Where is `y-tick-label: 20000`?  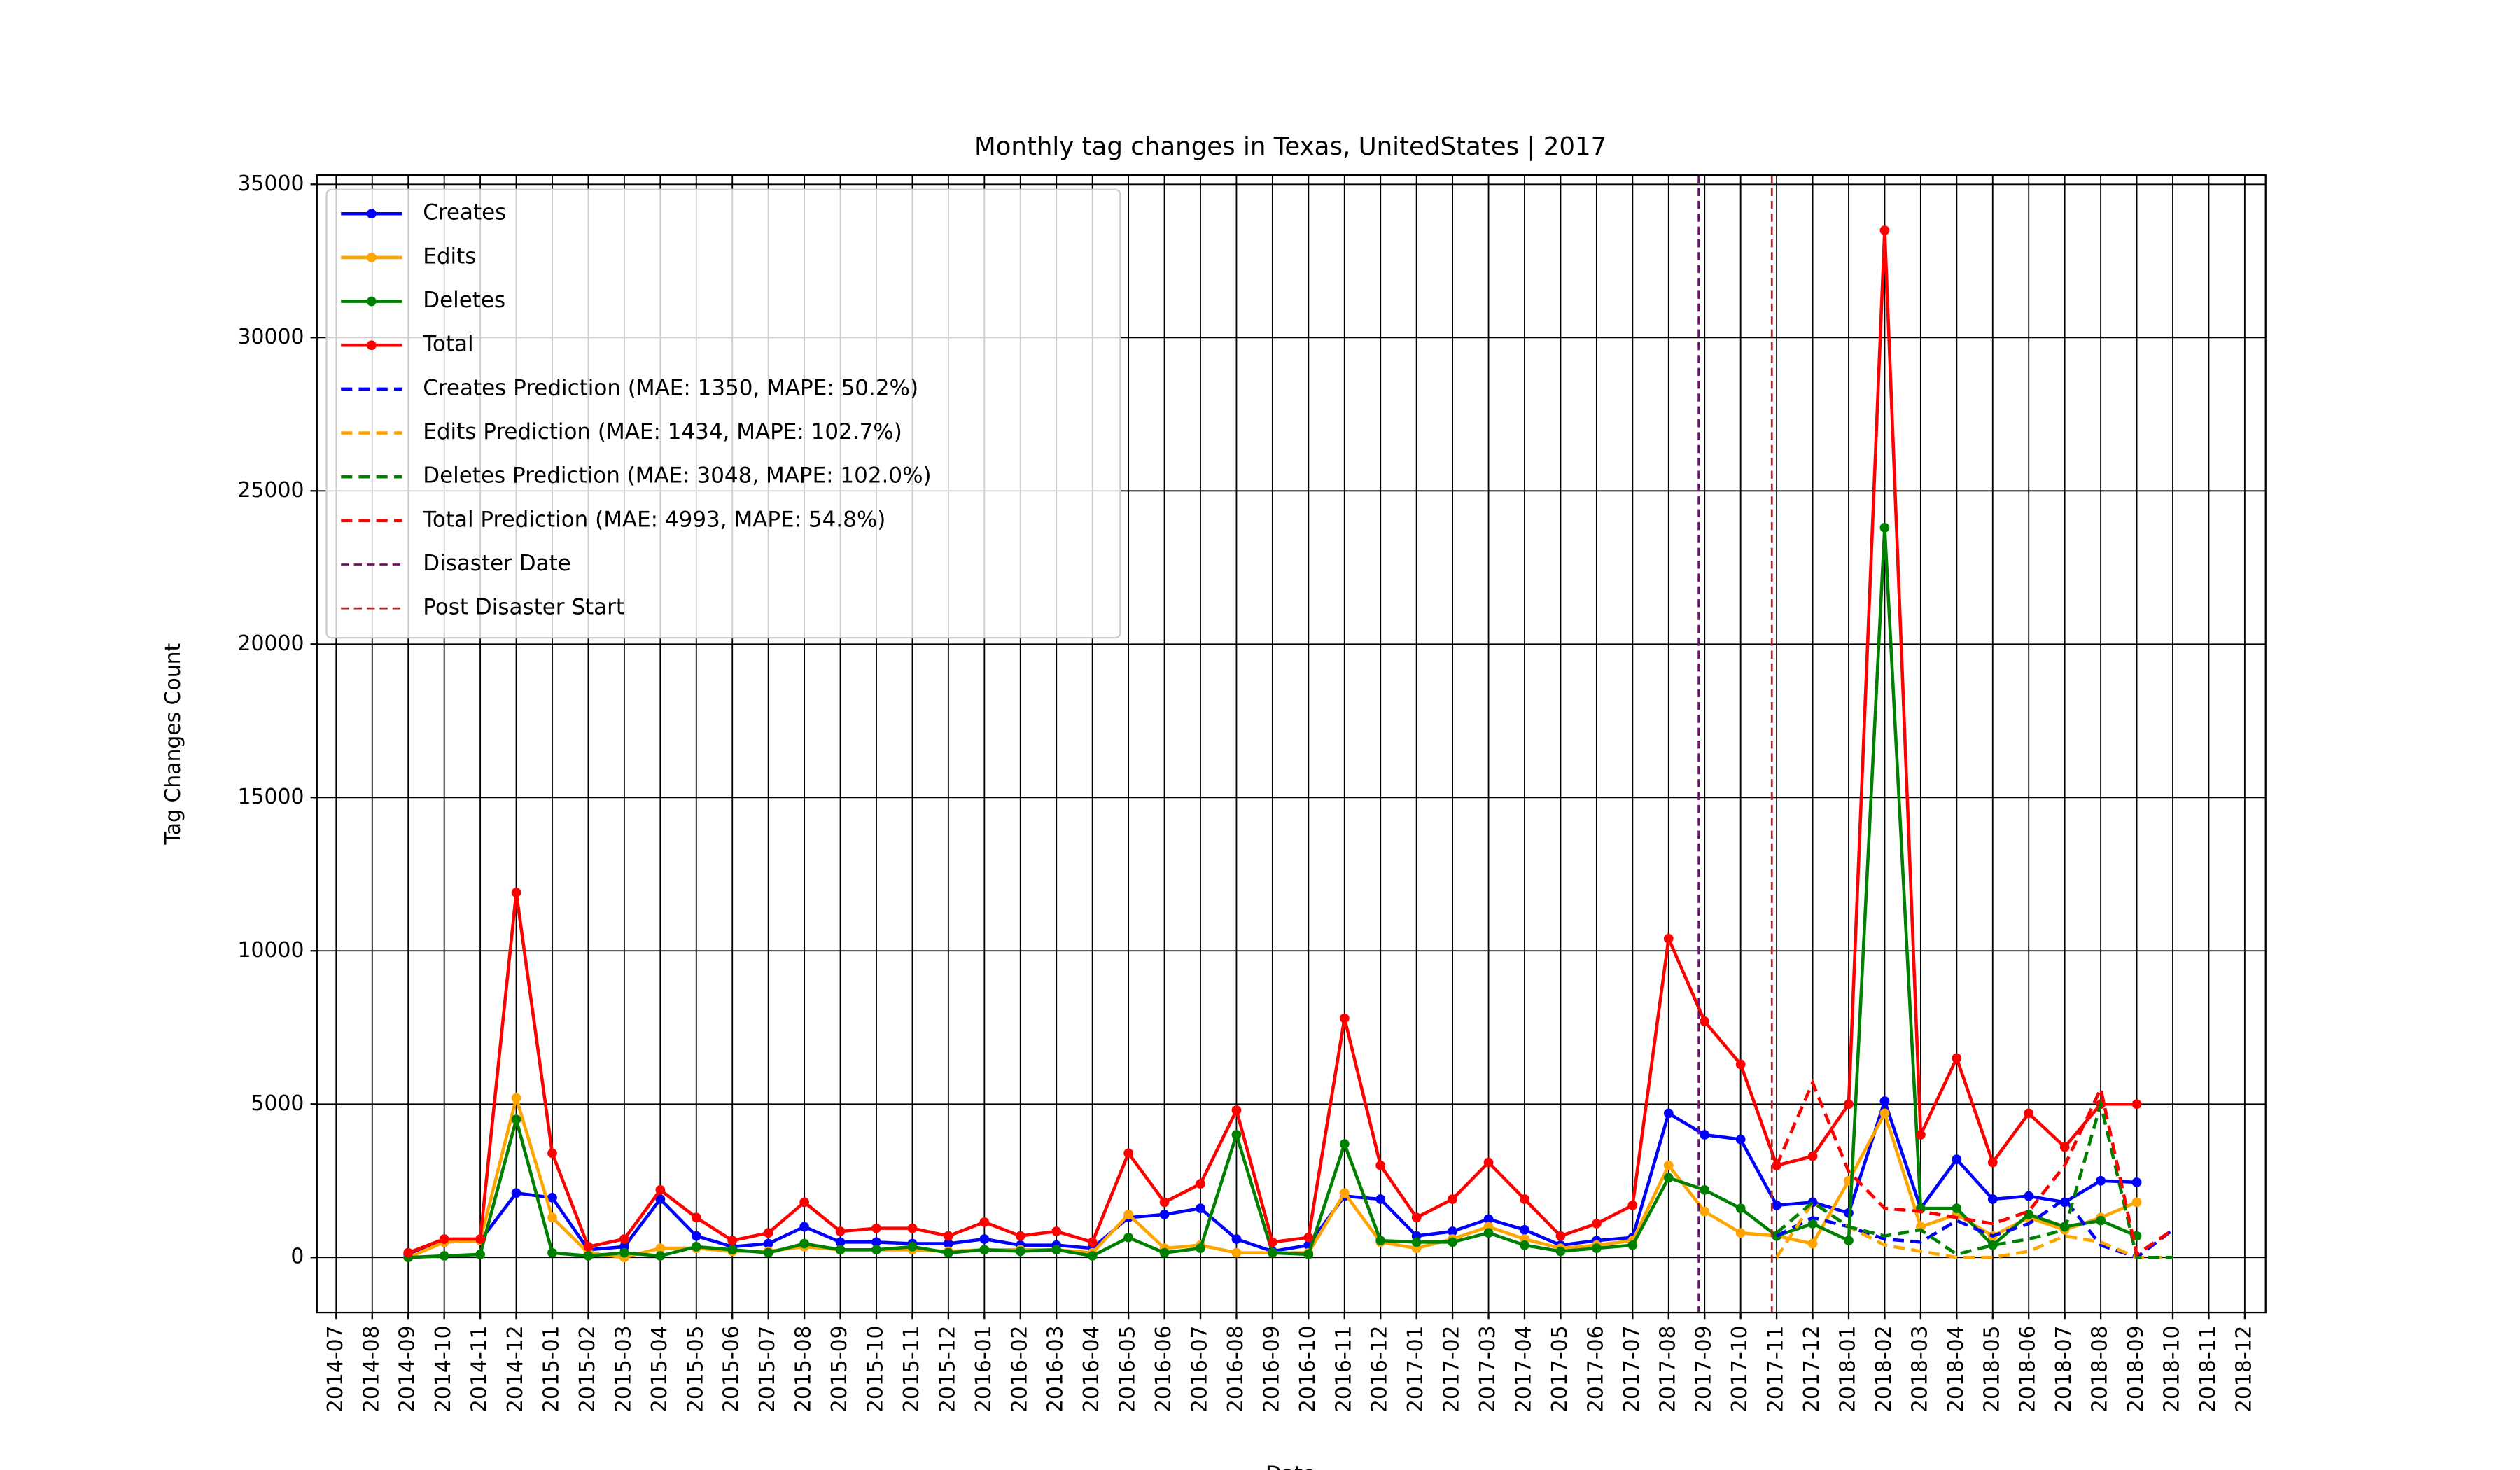
y-tick-label: 20000 is located at coordinates (271, 643).